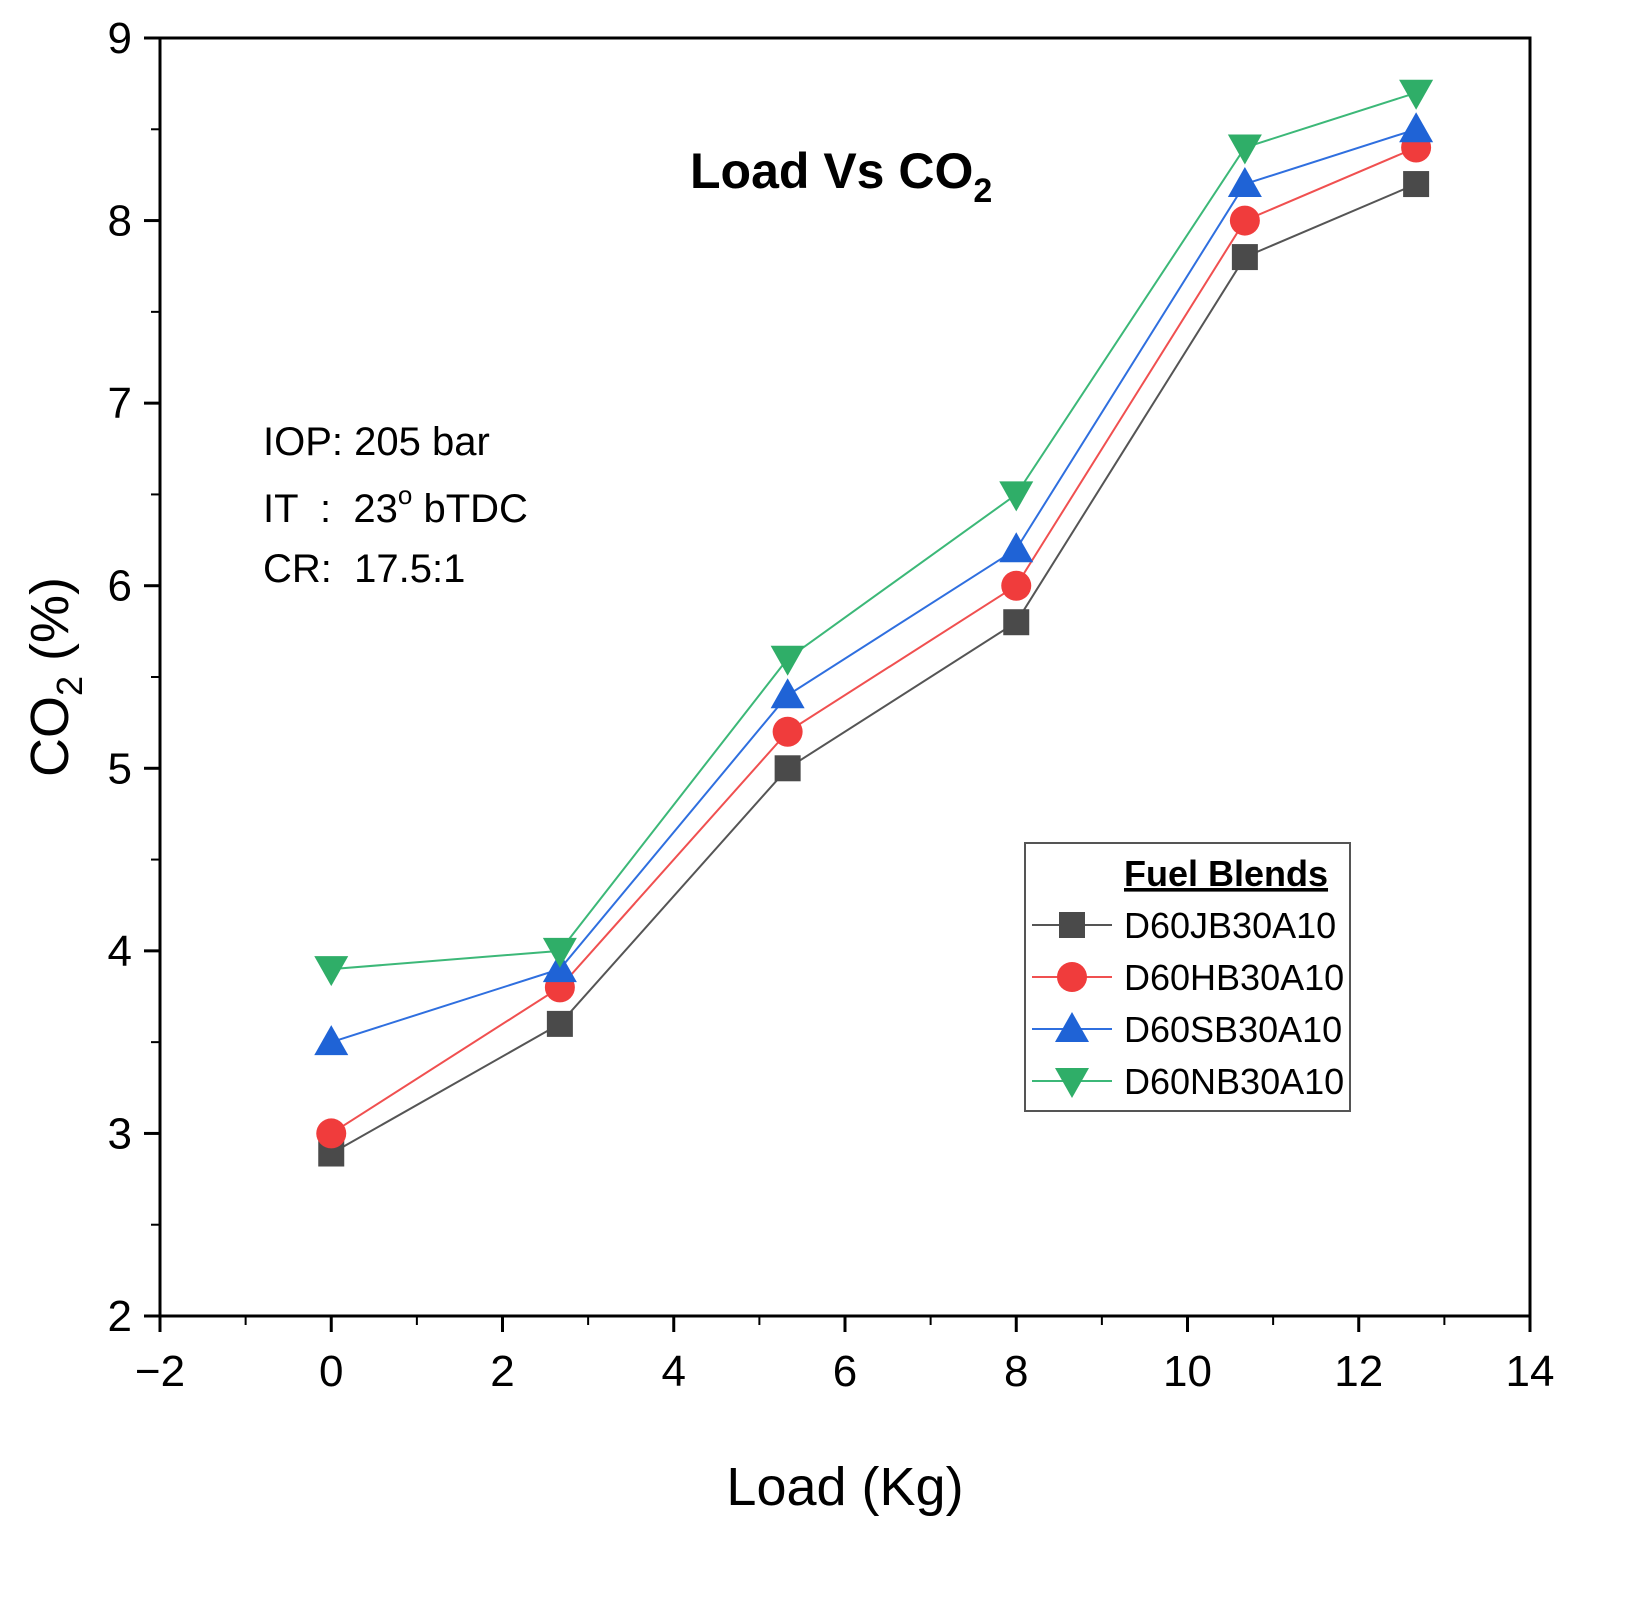 This screenshot has height=1621, width=1650. What do you see at coordinates (1530, 1371) in the screenshot?
I see `x-tick-label: 14` at bounding box center [1530, 1371].